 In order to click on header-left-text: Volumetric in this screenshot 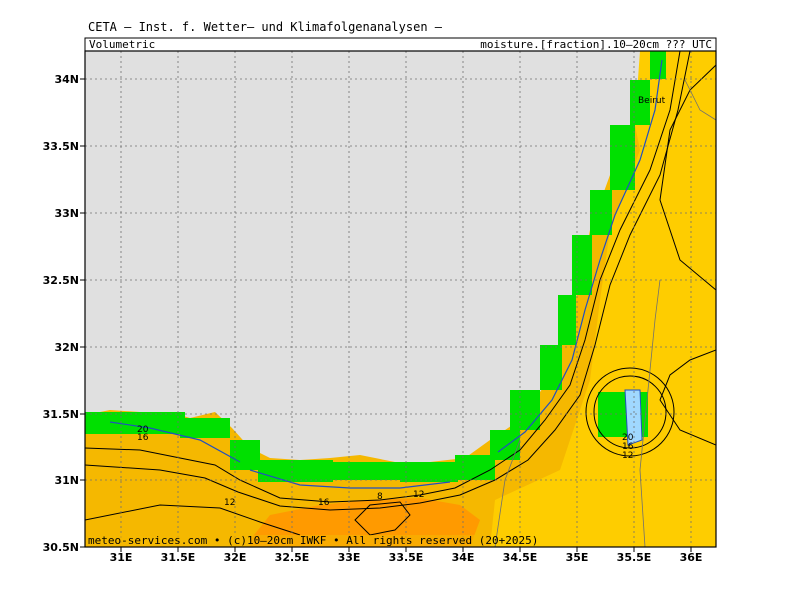, I will do `click(122, 44)`.